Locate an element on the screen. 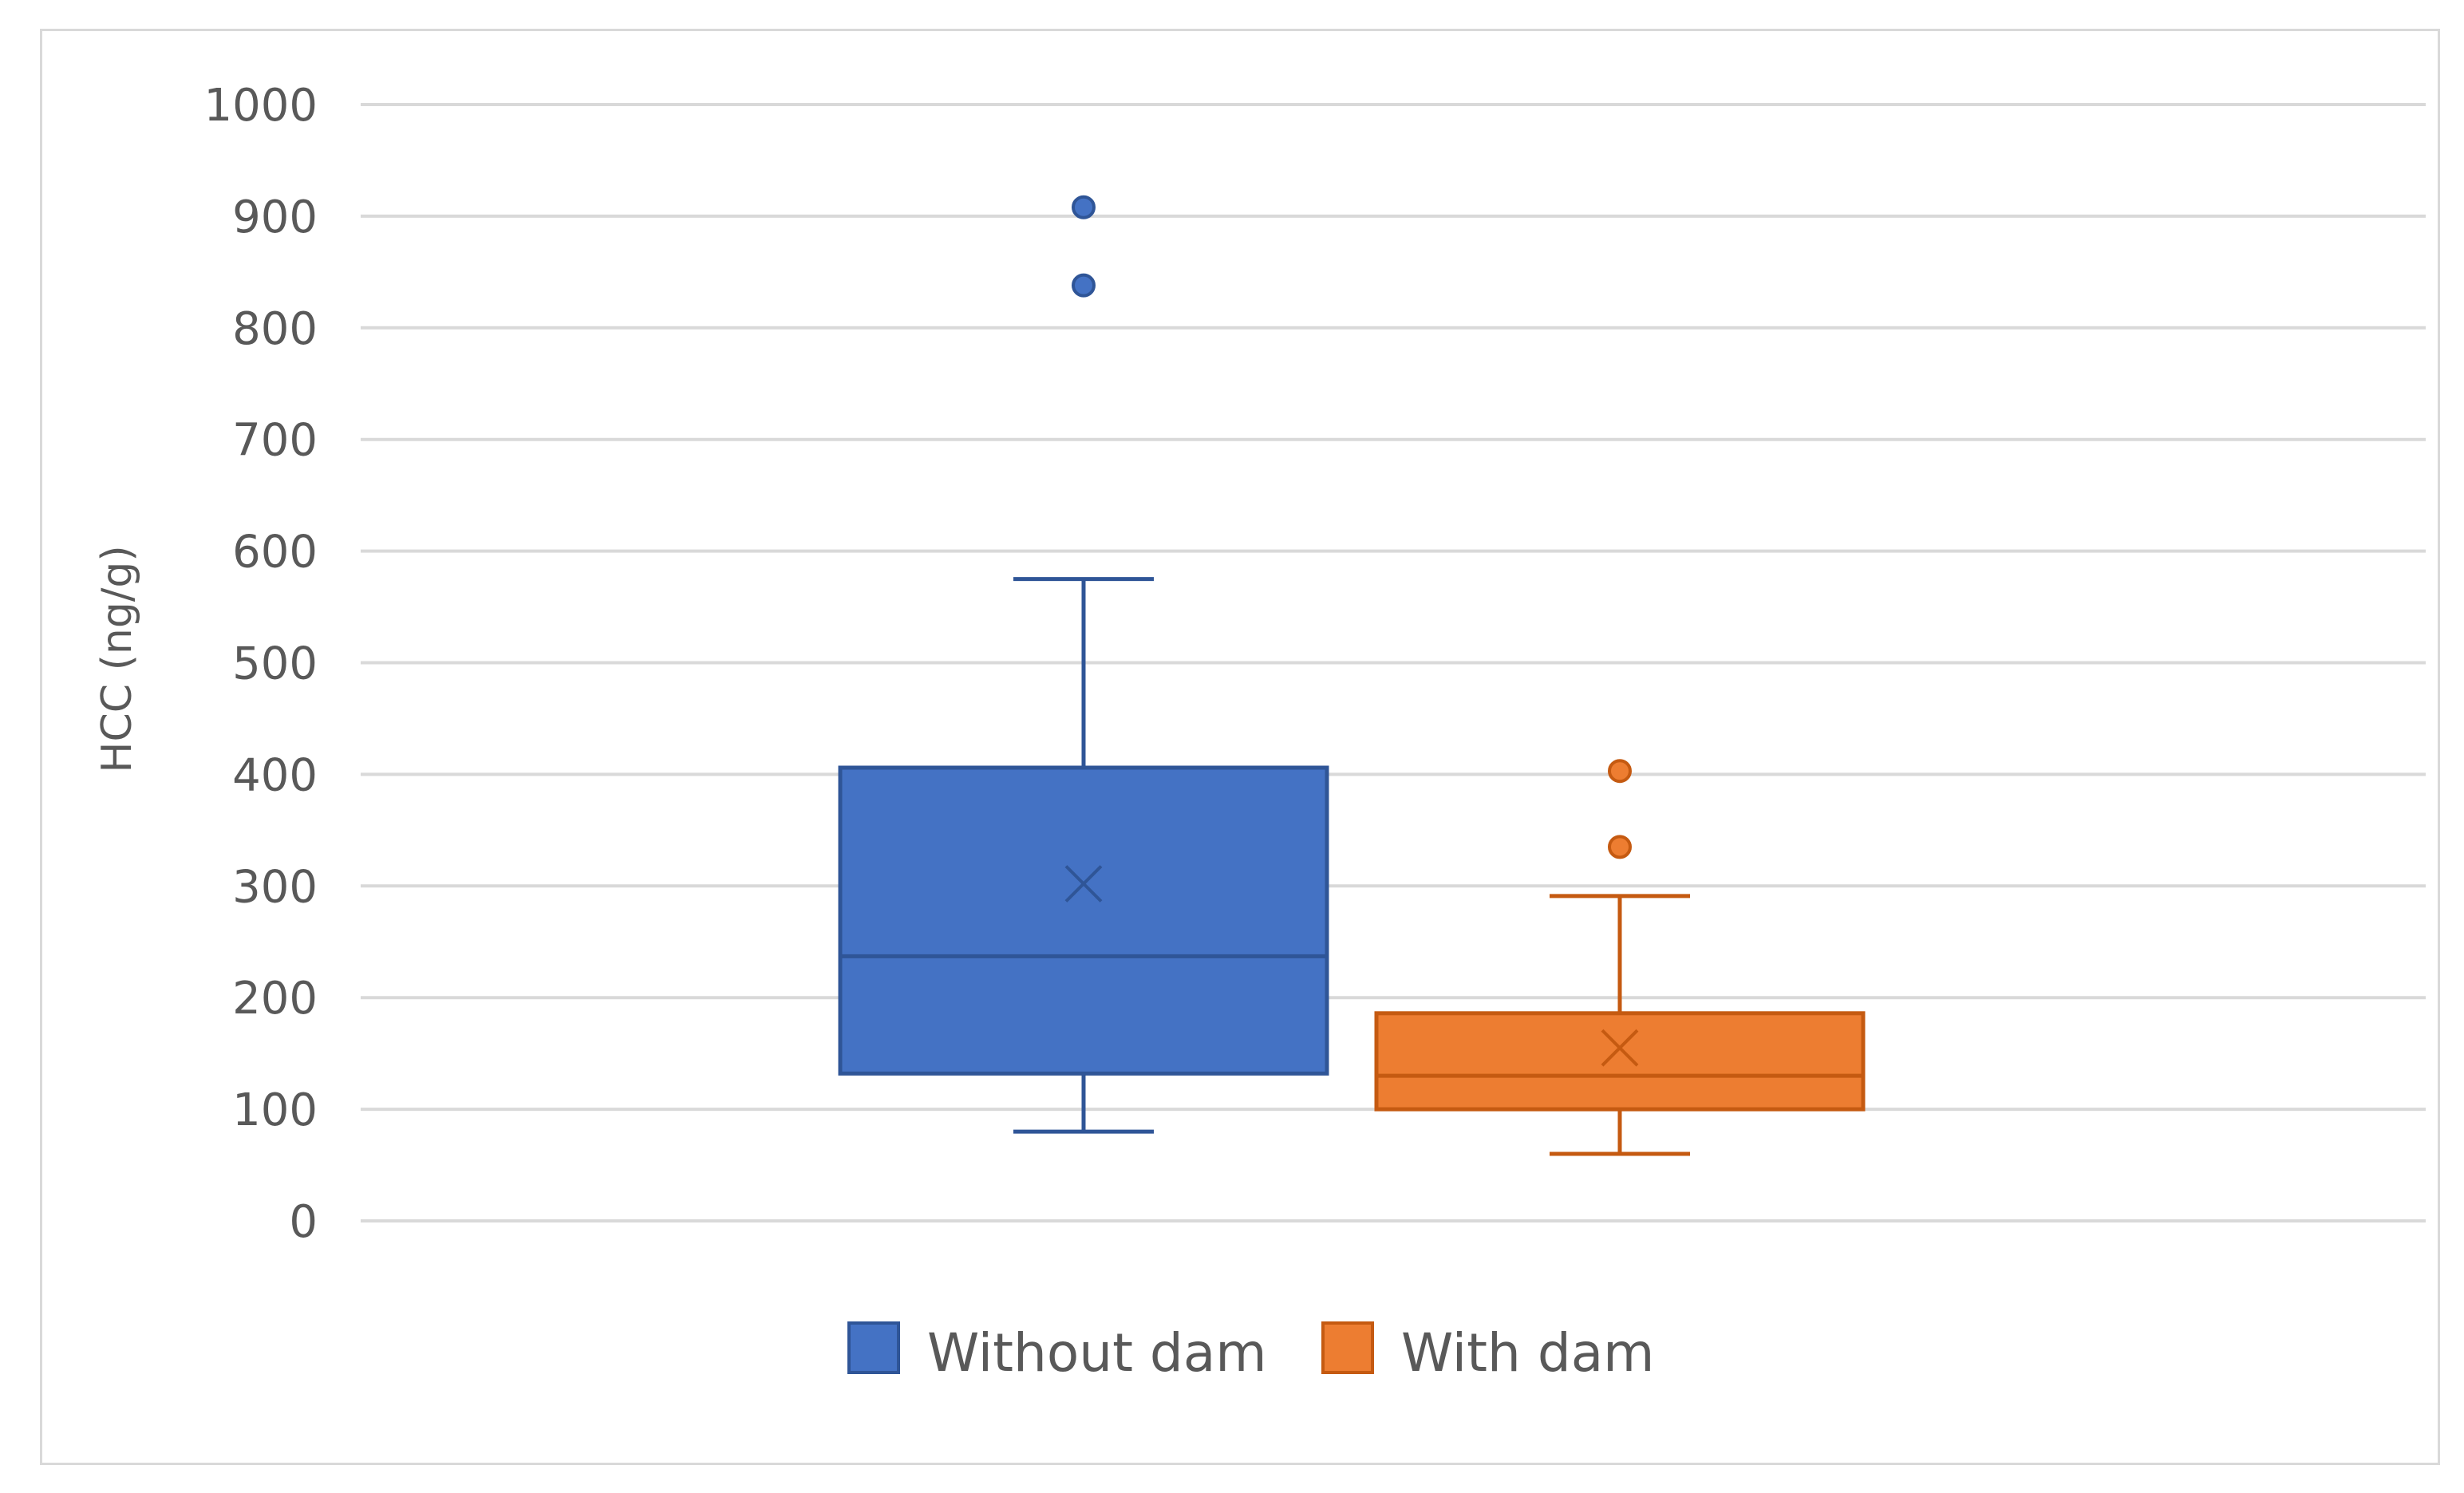  y-tick-label: 500 is located at coordinates (275, 664).